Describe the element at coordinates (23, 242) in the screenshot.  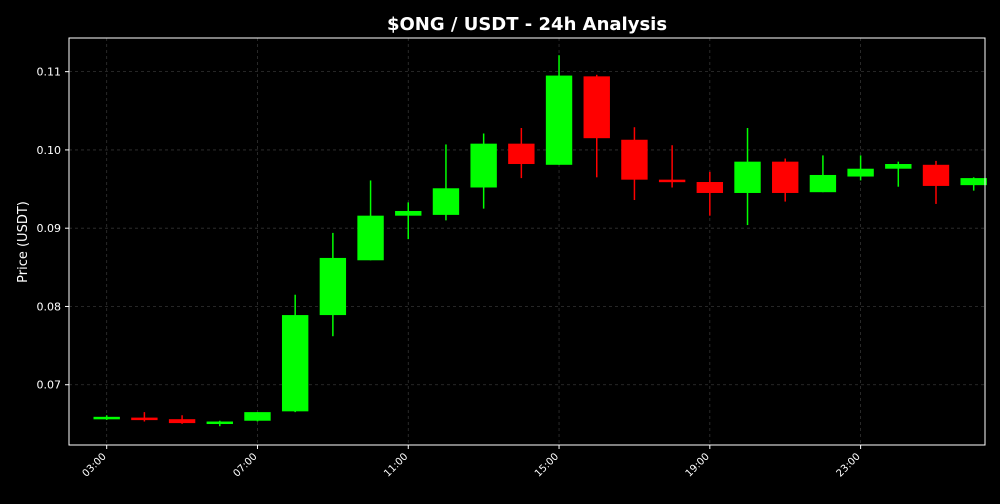
I see `y-axis-label: Price (USDT)` at that location.